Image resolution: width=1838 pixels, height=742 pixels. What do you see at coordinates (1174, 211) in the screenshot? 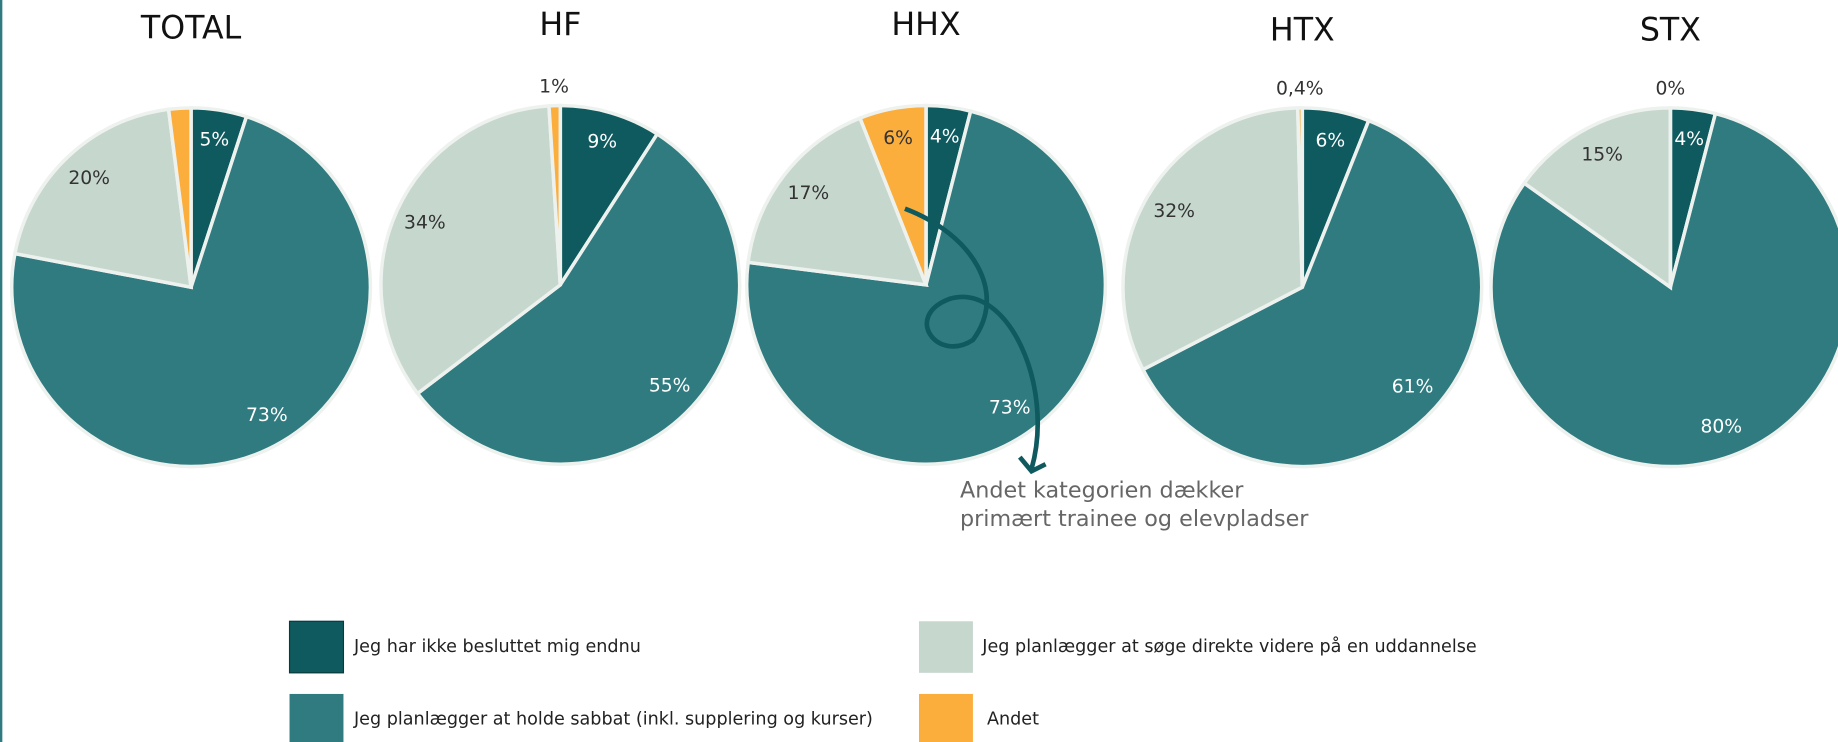
I see `value-label: 32%` at bounding box center [1174, 211].